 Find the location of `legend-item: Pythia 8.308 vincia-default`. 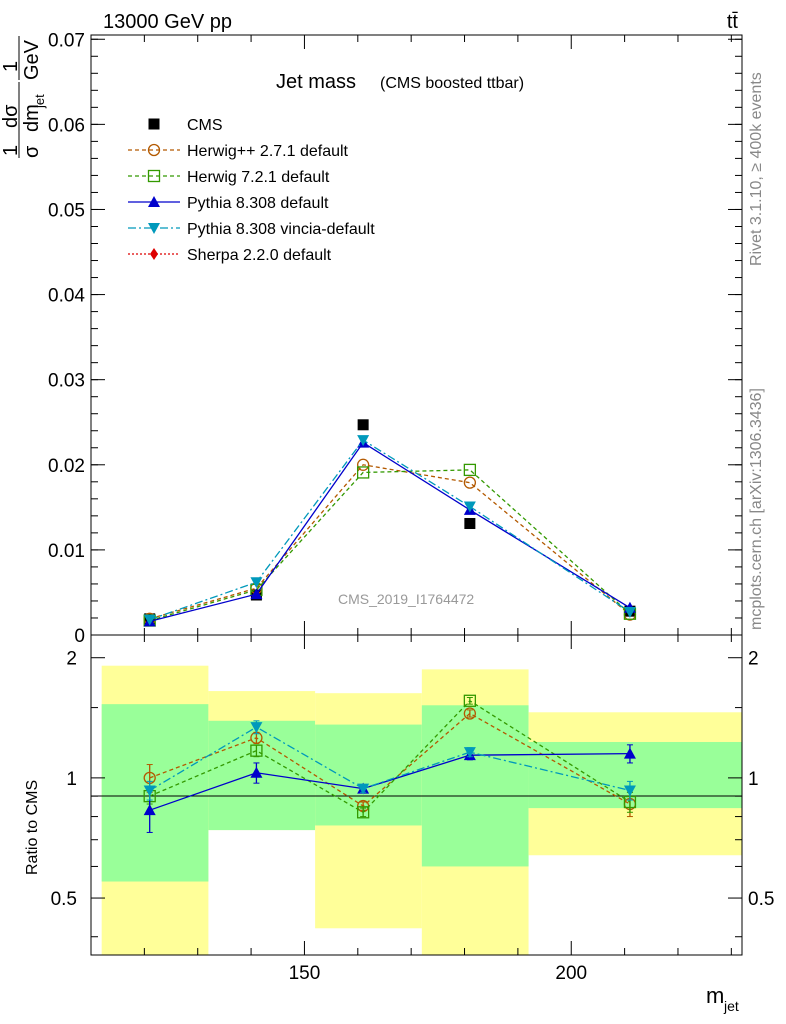

legend-item: Pythia 8.308 vincia-default is located at coordinates (251, 229).